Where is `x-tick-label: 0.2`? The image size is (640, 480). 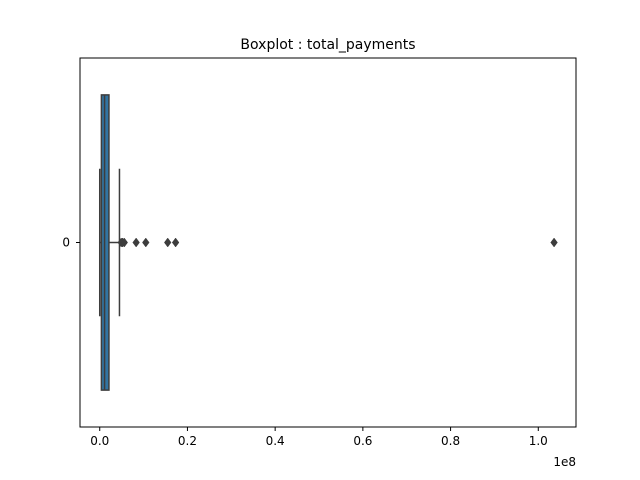
x-tick-label: 0.2 is located at coordinates (187, 441).